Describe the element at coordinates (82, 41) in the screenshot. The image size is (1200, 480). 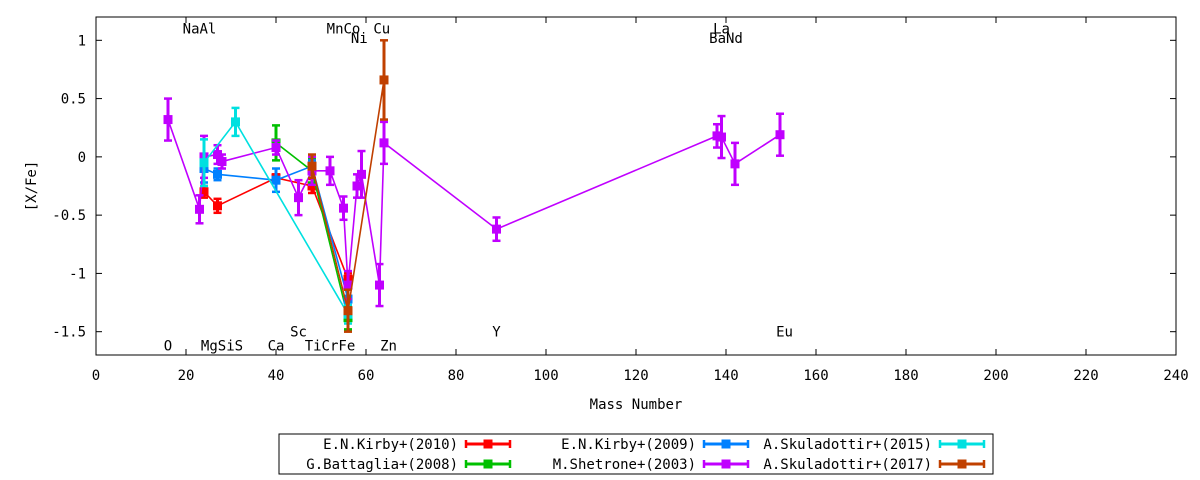
I see `y-tick-label: 1` at that location.